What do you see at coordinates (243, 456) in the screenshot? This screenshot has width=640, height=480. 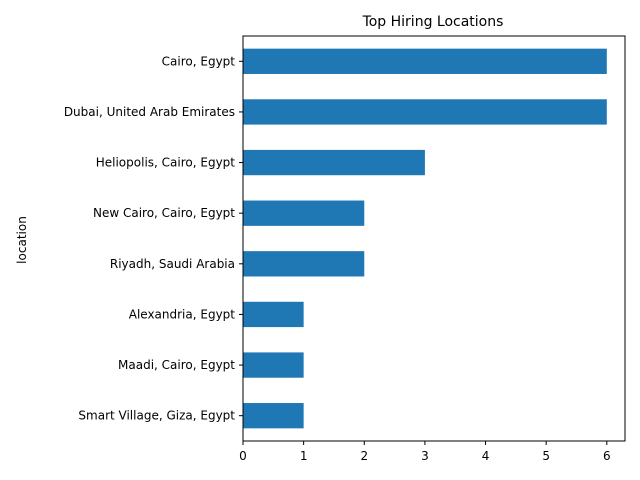 I see `x-tick-label: 0` at bounding box center [243, 456].